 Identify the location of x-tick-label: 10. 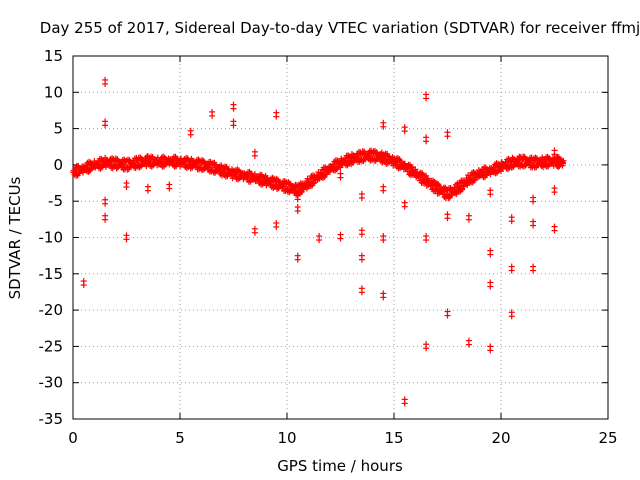
(286, 438).